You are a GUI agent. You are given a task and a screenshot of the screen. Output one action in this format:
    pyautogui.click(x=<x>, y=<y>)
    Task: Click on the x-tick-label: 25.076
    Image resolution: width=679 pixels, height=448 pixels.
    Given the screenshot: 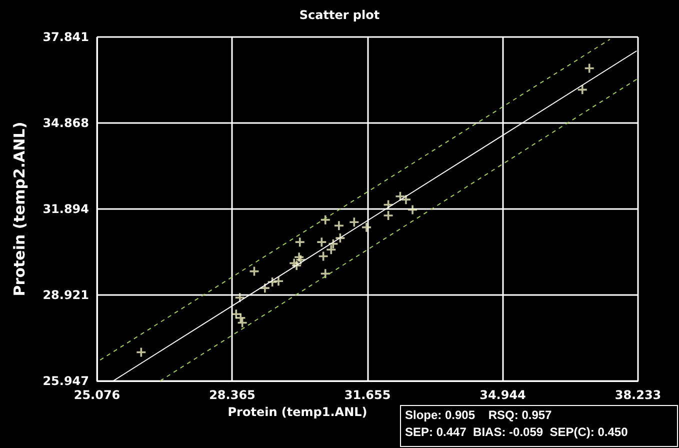 What is the action you would take?
    pyautogui.click(x=97, y=395)
    